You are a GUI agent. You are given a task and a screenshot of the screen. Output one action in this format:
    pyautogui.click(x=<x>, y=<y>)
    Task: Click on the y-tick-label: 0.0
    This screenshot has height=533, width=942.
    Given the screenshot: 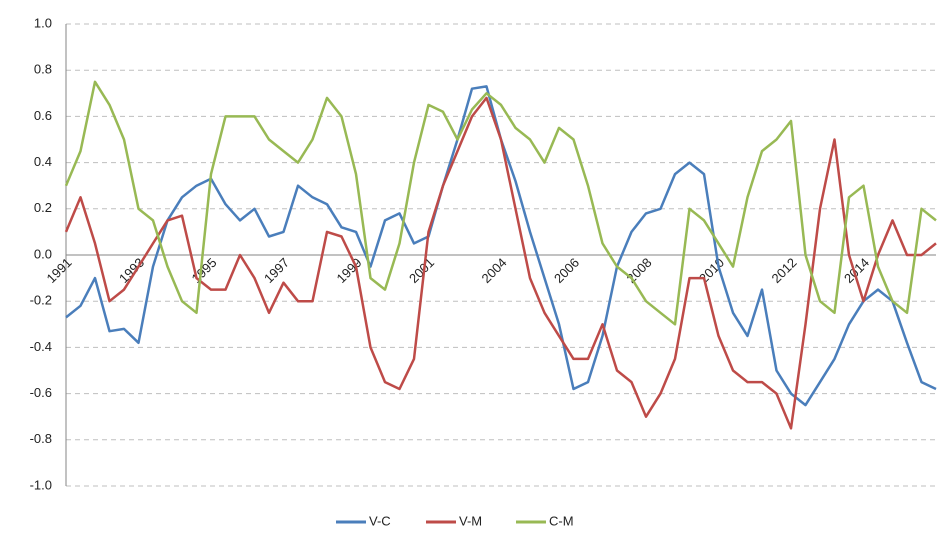 What is the action you would take?
    pyautogui.click(x=43, y=253)
    